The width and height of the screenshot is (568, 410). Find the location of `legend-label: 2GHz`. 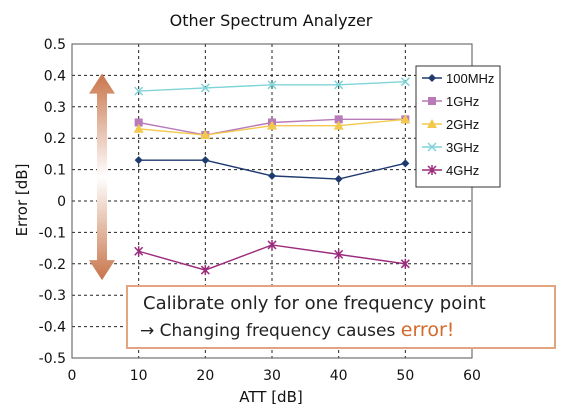

legend-label: 2GHz is located at coordinates (462, 124).